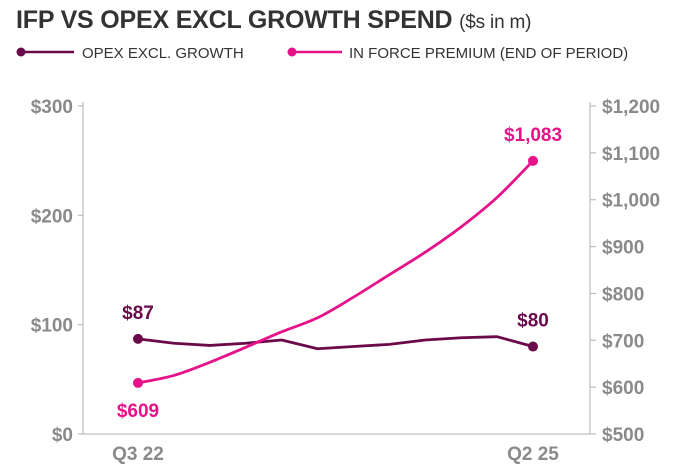 The height and width of the screenshot is (476, 692). What do you see at coordinates (623, 341) in the screenshot?
I see `right-tick-label: $700` at bounding box center [623, 341].